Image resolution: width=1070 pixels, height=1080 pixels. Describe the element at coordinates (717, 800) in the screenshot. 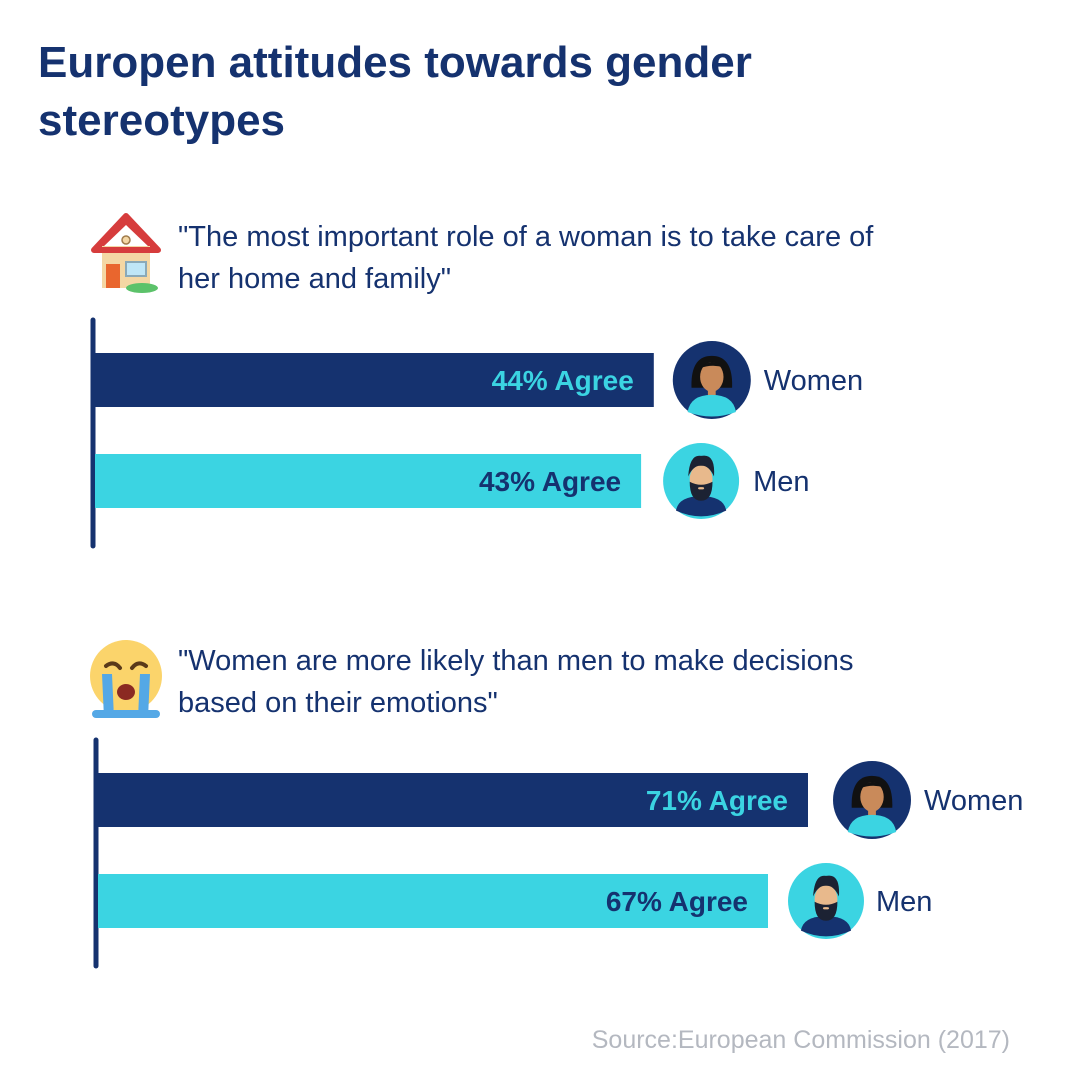

I see `bar-value-label: 71% Agree` at that location.